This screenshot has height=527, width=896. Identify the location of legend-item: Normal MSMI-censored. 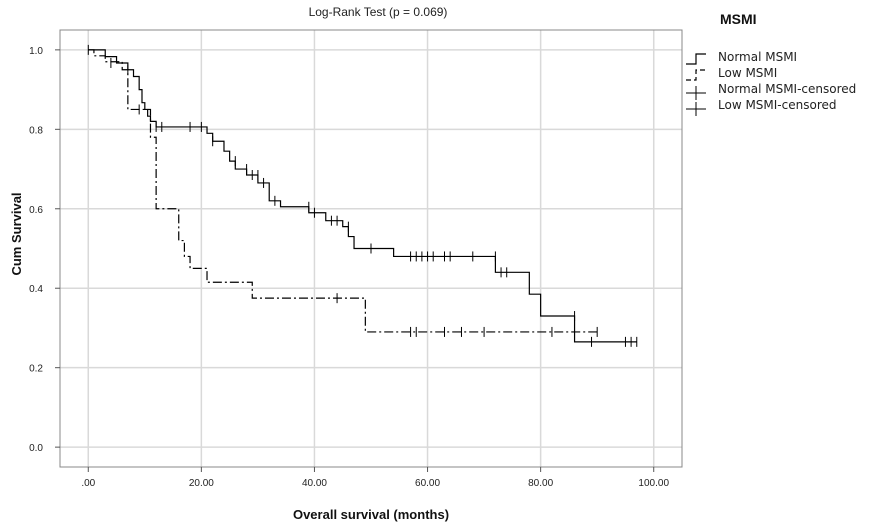
(771, 91).